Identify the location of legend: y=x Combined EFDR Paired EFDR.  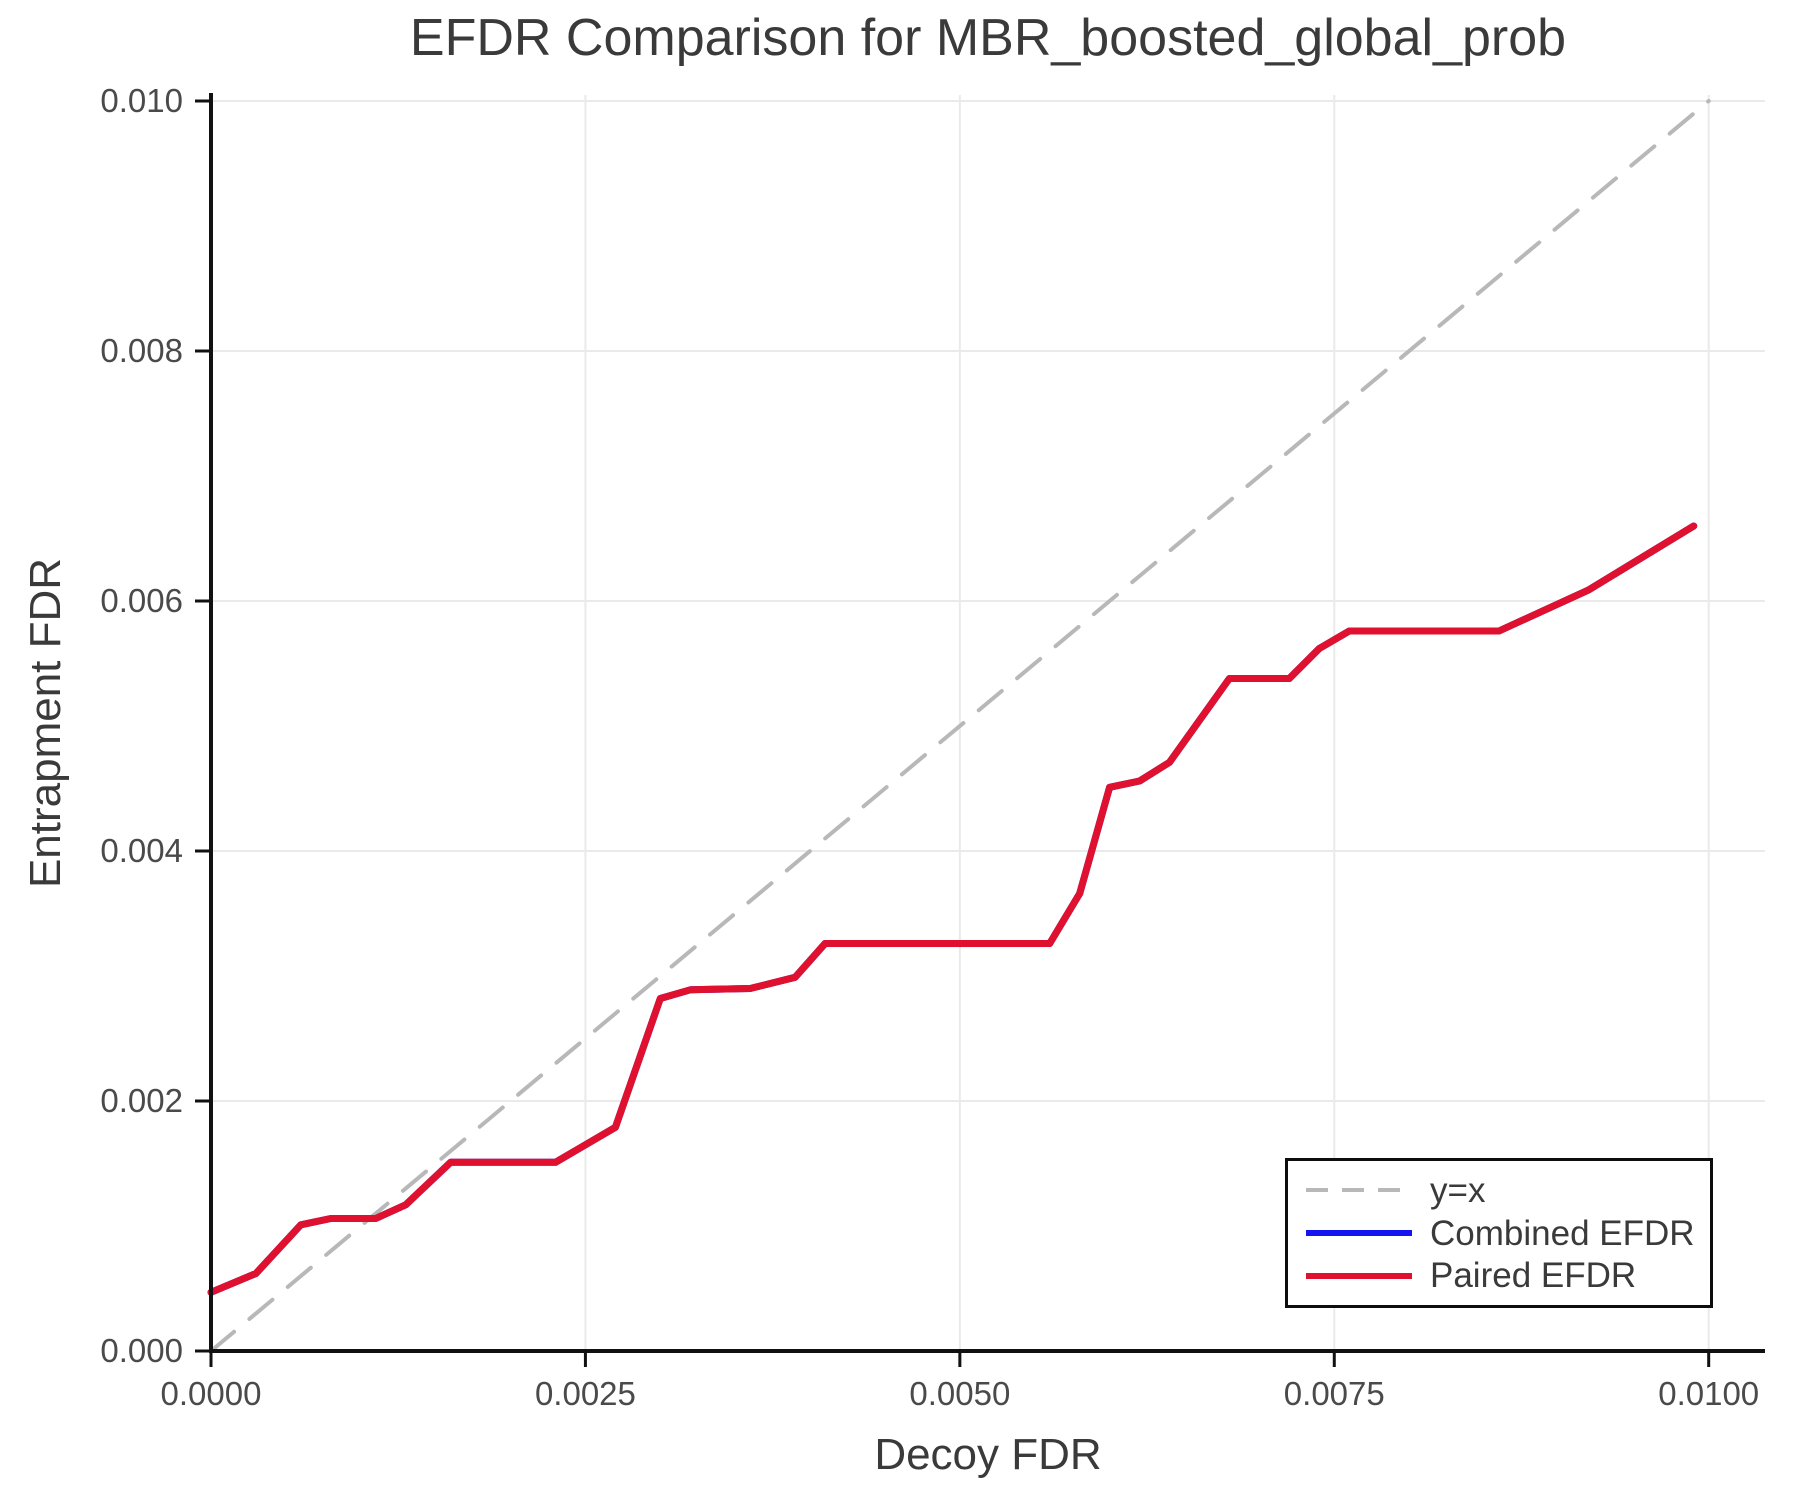
(1499, 1233).